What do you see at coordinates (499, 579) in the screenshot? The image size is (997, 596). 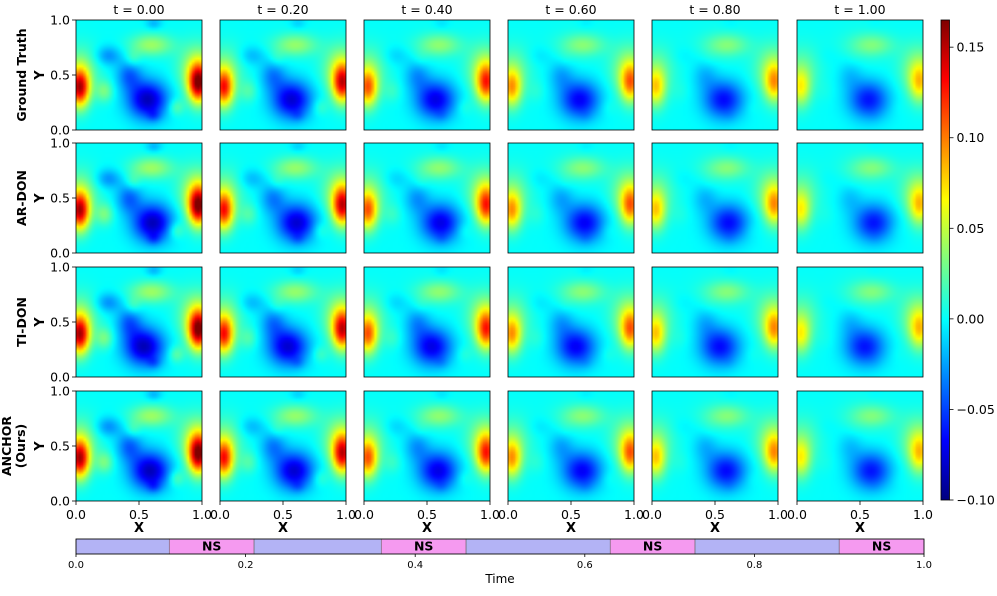 I see `timeline-axis-label: Time` at bounding box center [499, 579].